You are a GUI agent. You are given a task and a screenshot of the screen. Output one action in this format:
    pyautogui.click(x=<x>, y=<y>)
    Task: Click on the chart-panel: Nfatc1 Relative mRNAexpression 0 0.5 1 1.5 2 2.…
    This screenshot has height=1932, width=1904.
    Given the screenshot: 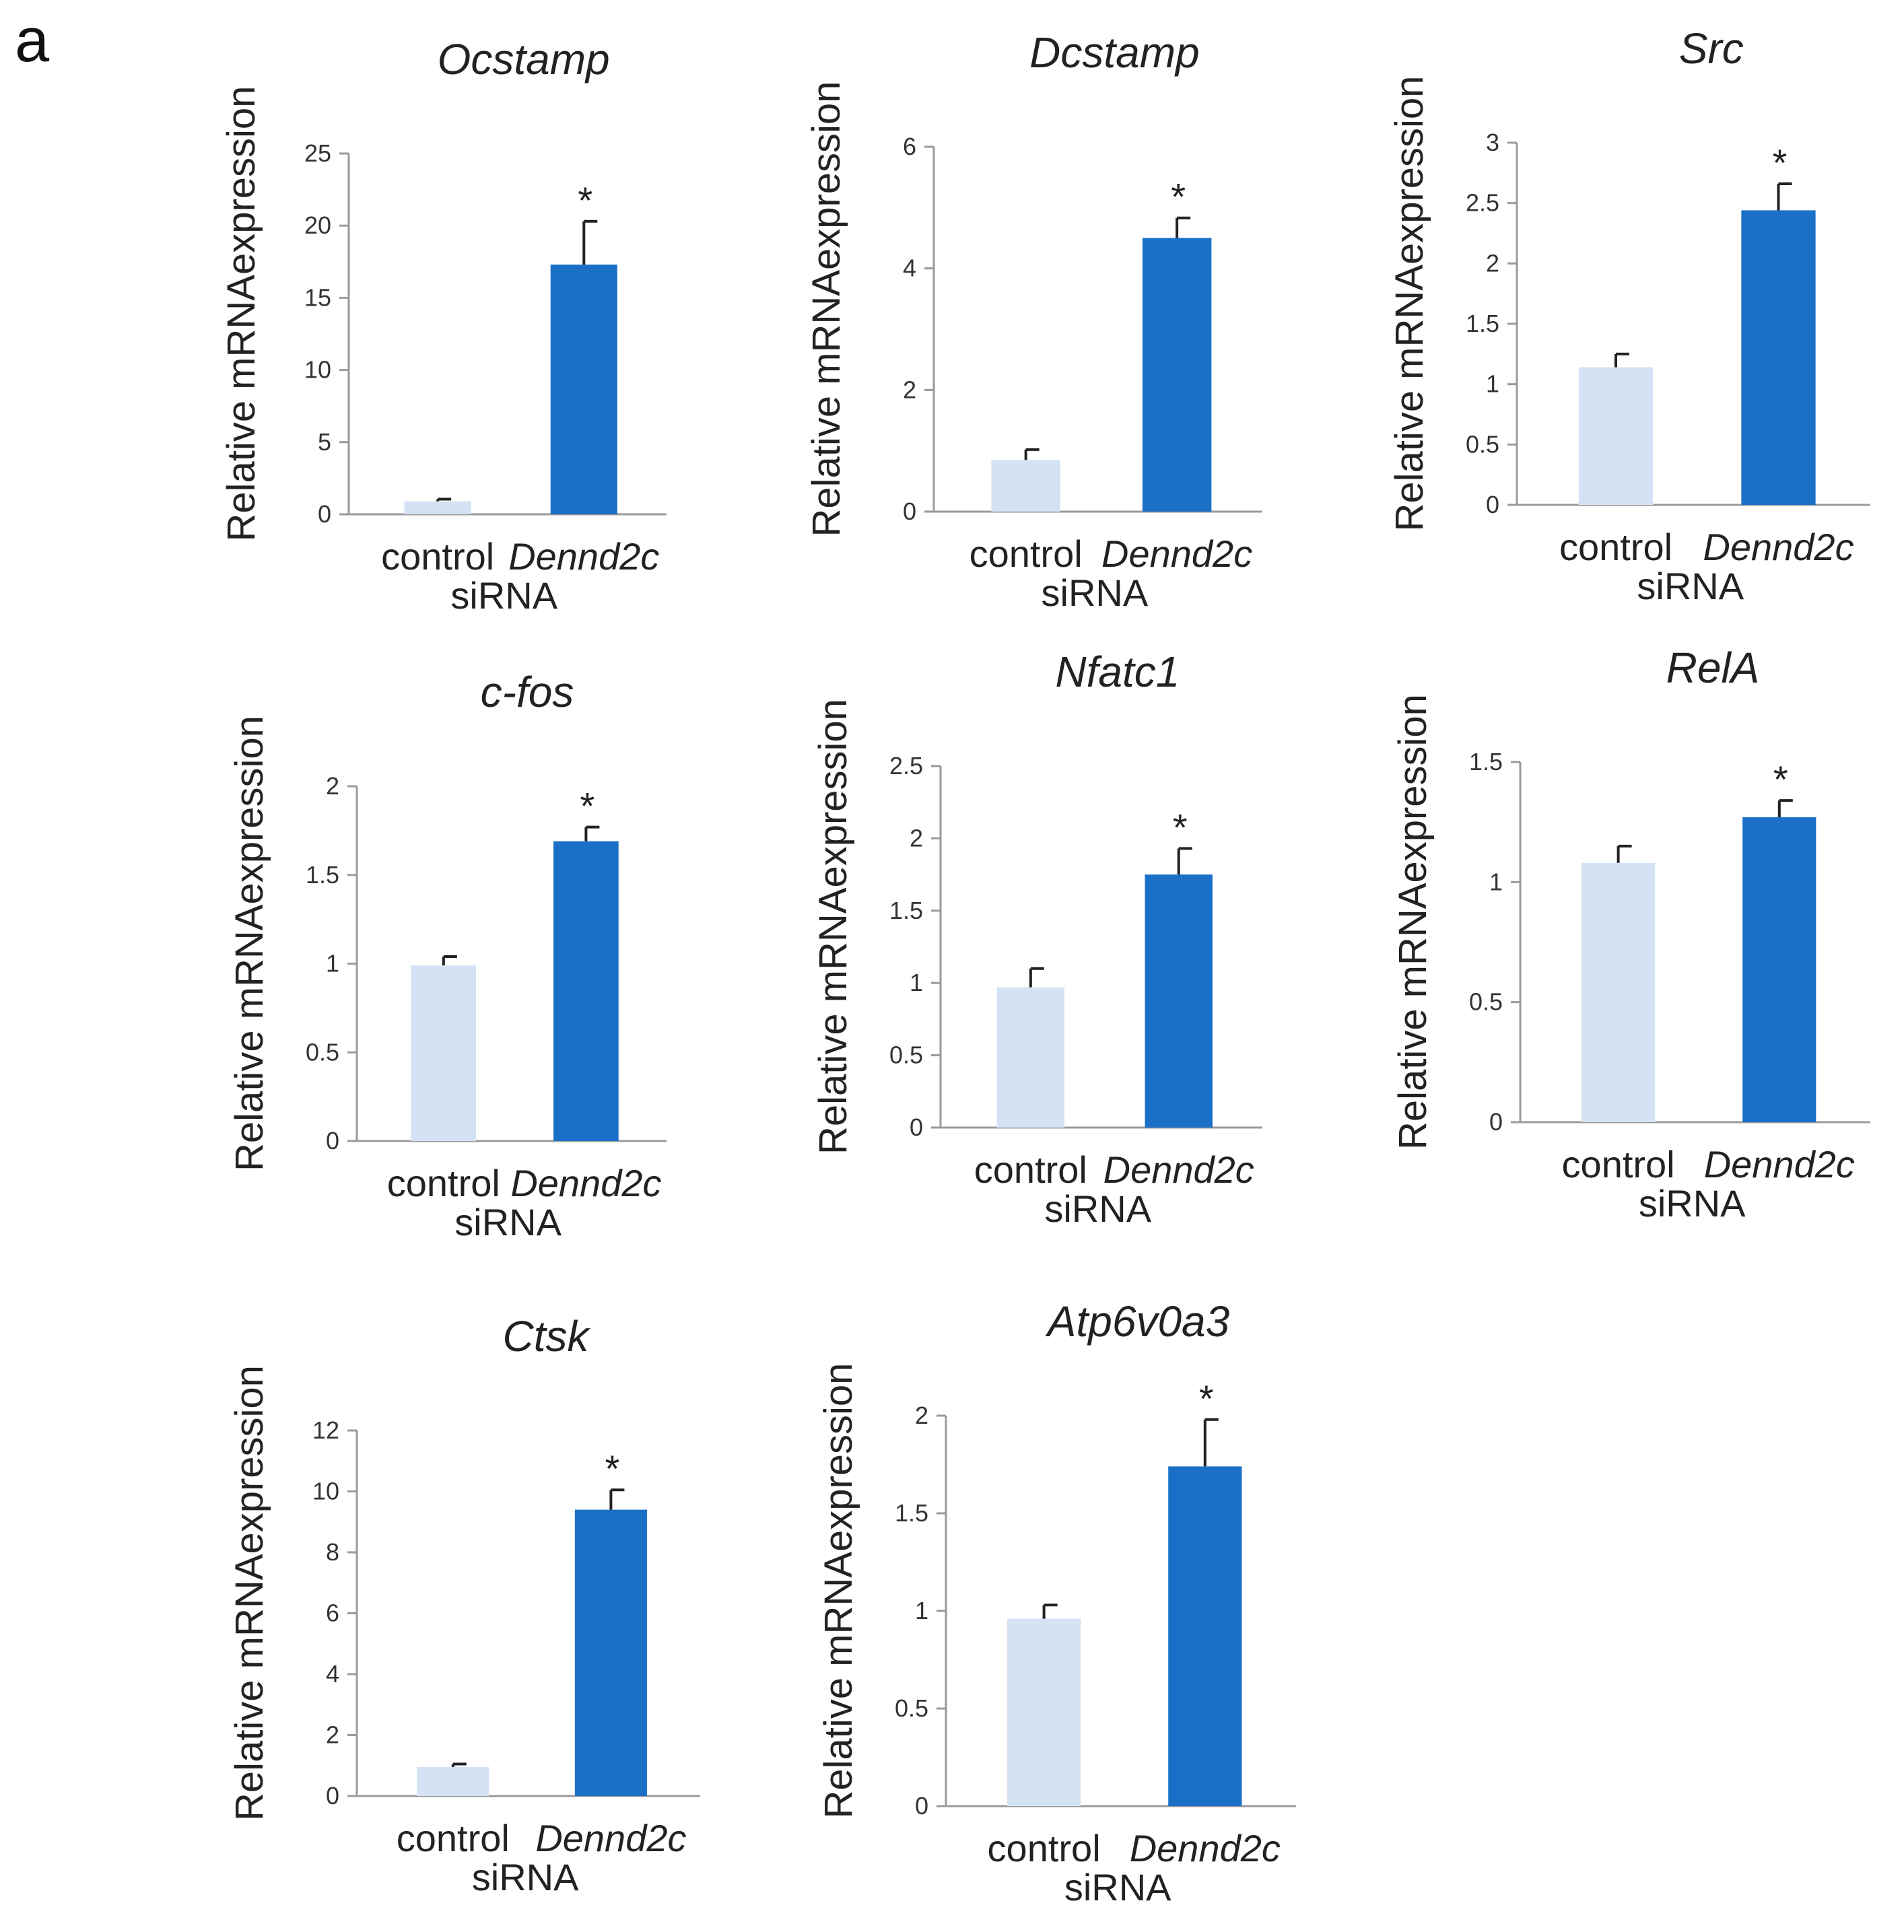 What is the action you would take?
    pyautogui.click(x=1037, y=939)
    